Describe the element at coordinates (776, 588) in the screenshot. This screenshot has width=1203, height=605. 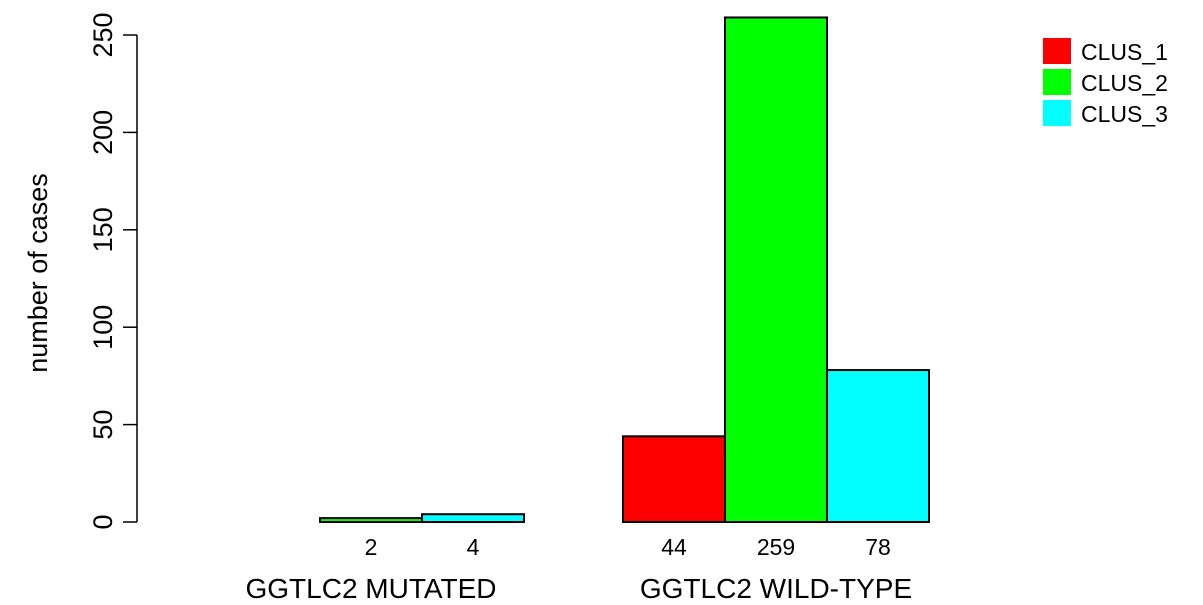
I see `category-label: GGTLC2 WILD-TYPE` at that location.